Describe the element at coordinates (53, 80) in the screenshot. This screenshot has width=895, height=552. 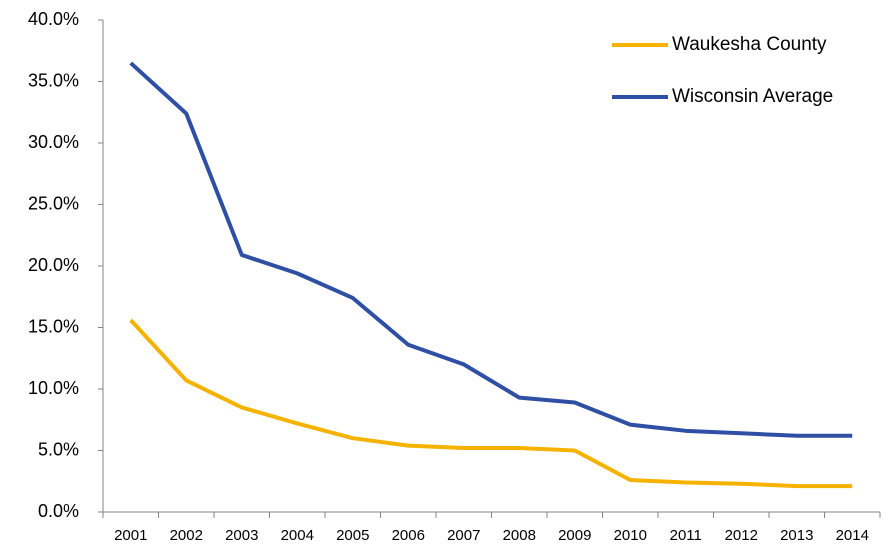
I see `y-tick-label: 35.0%` at that location.